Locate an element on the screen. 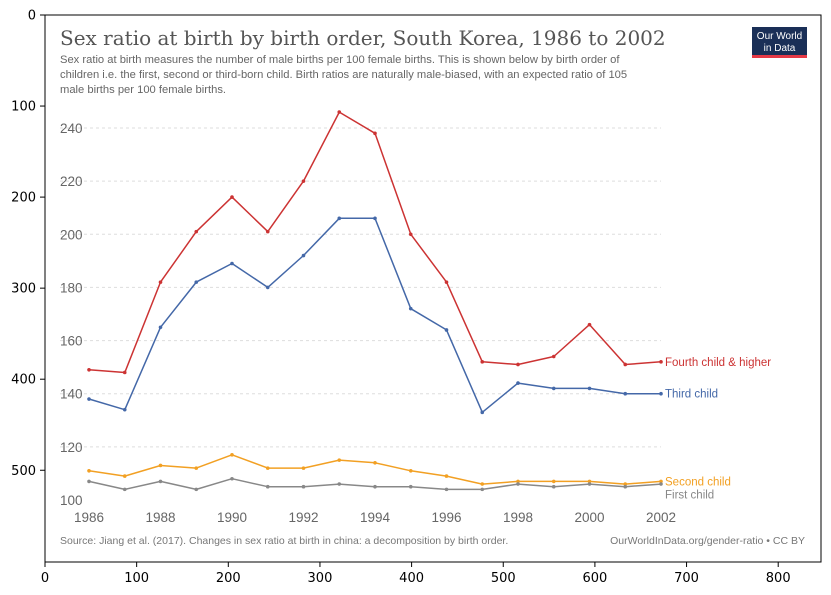 This screenshot has width=831, height=595. y-tick-label: 160 is located at coordinates (71, 341).